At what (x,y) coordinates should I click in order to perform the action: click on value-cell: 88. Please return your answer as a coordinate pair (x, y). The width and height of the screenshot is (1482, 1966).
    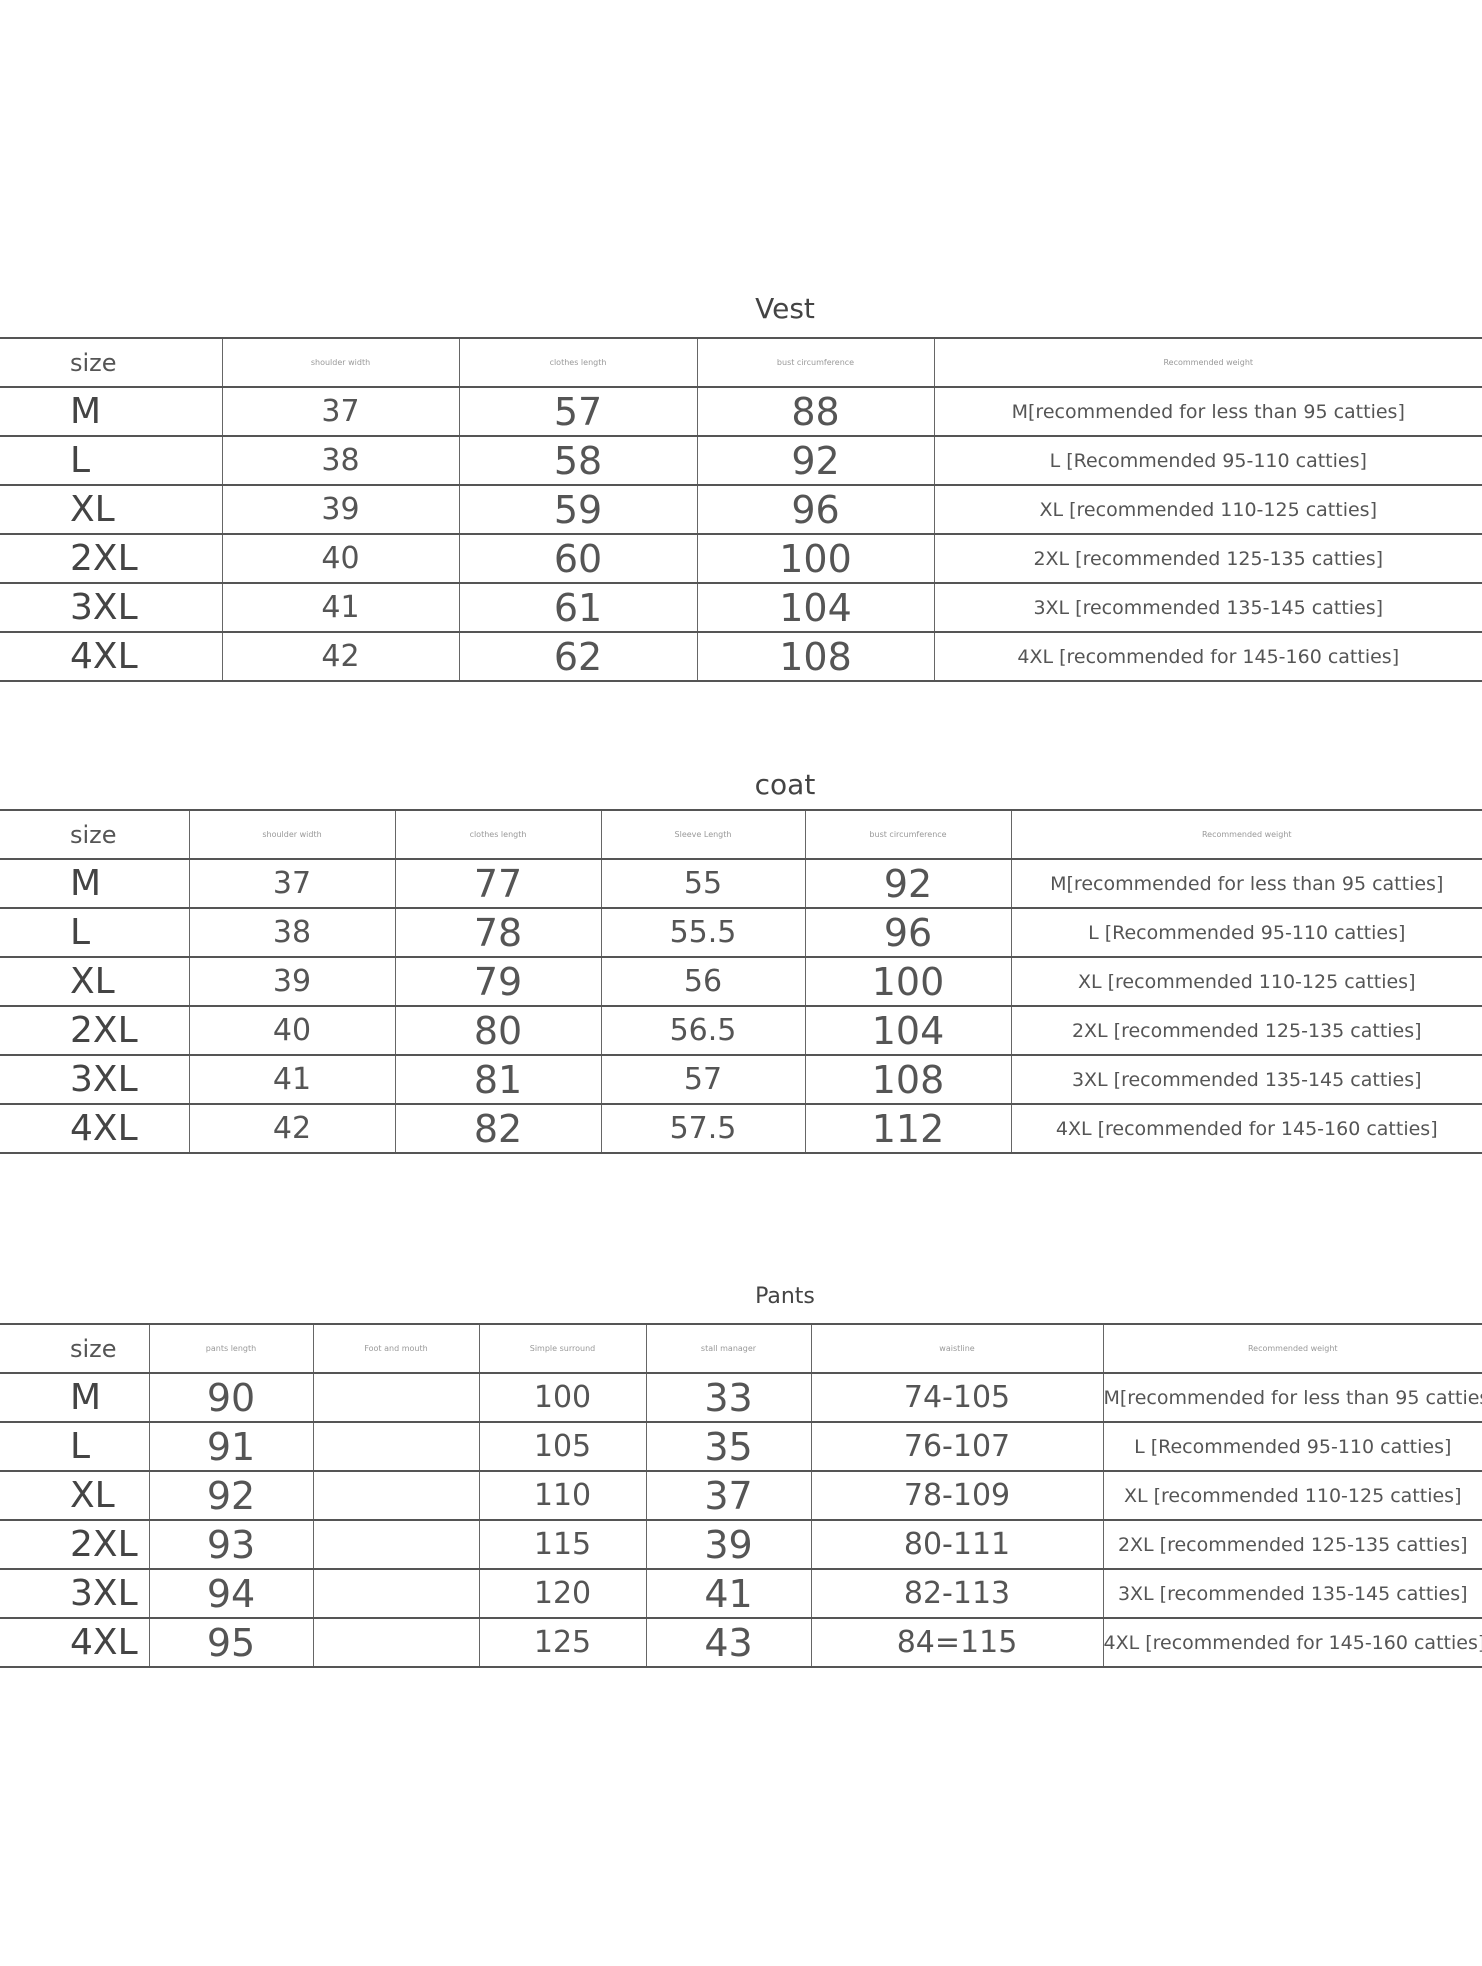
    Looking at the image, I should click on (815, 411).